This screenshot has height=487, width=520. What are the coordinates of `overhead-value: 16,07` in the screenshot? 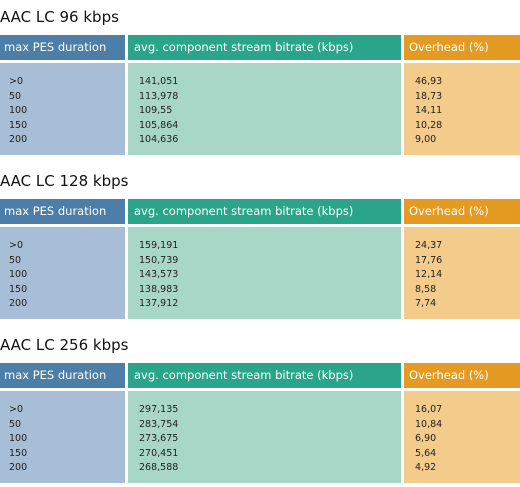 It's located at (429, 409).